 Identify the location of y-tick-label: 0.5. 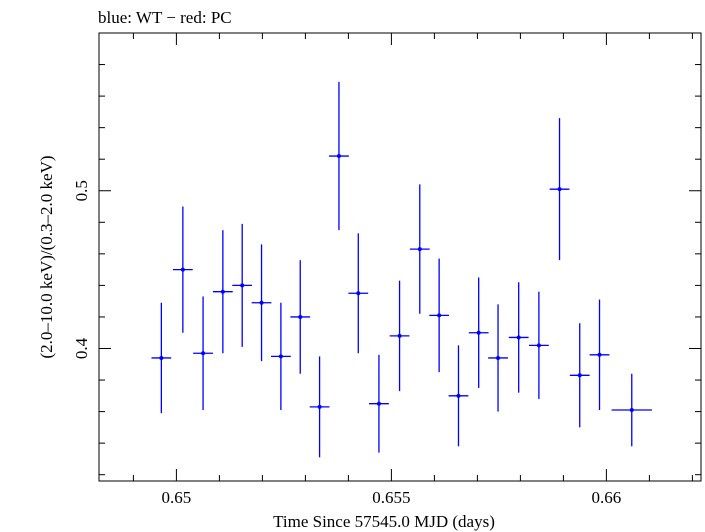
(81, 190).